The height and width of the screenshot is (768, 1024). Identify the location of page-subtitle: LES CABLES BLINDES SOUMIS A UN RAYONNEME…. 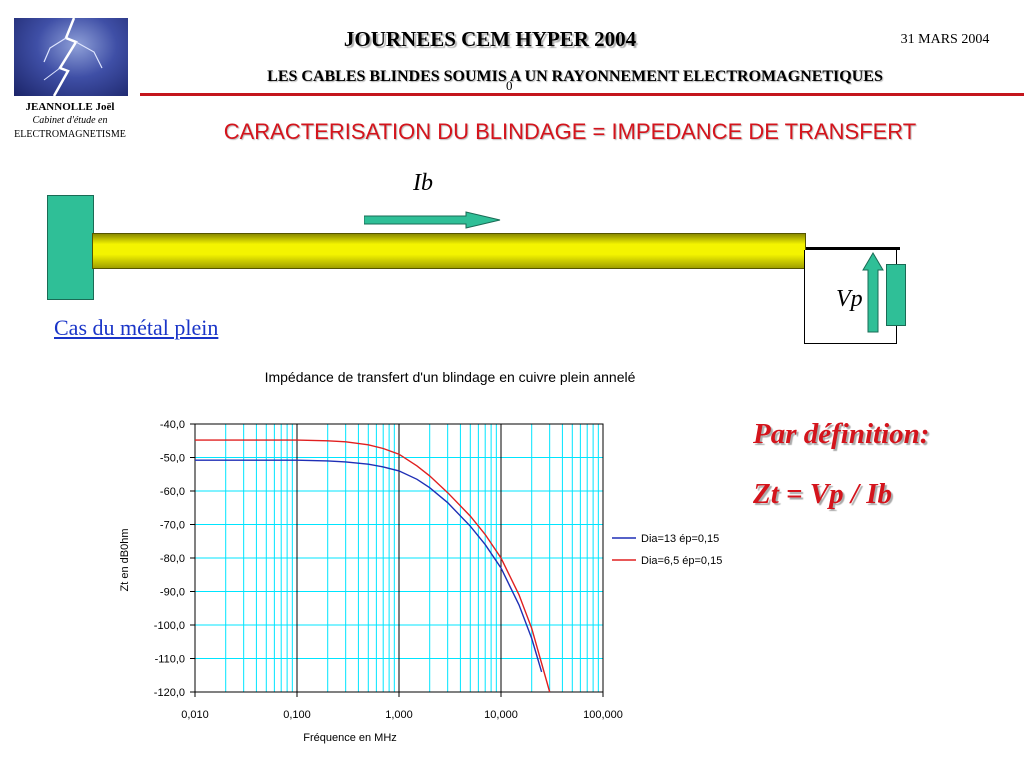
(575, 76).